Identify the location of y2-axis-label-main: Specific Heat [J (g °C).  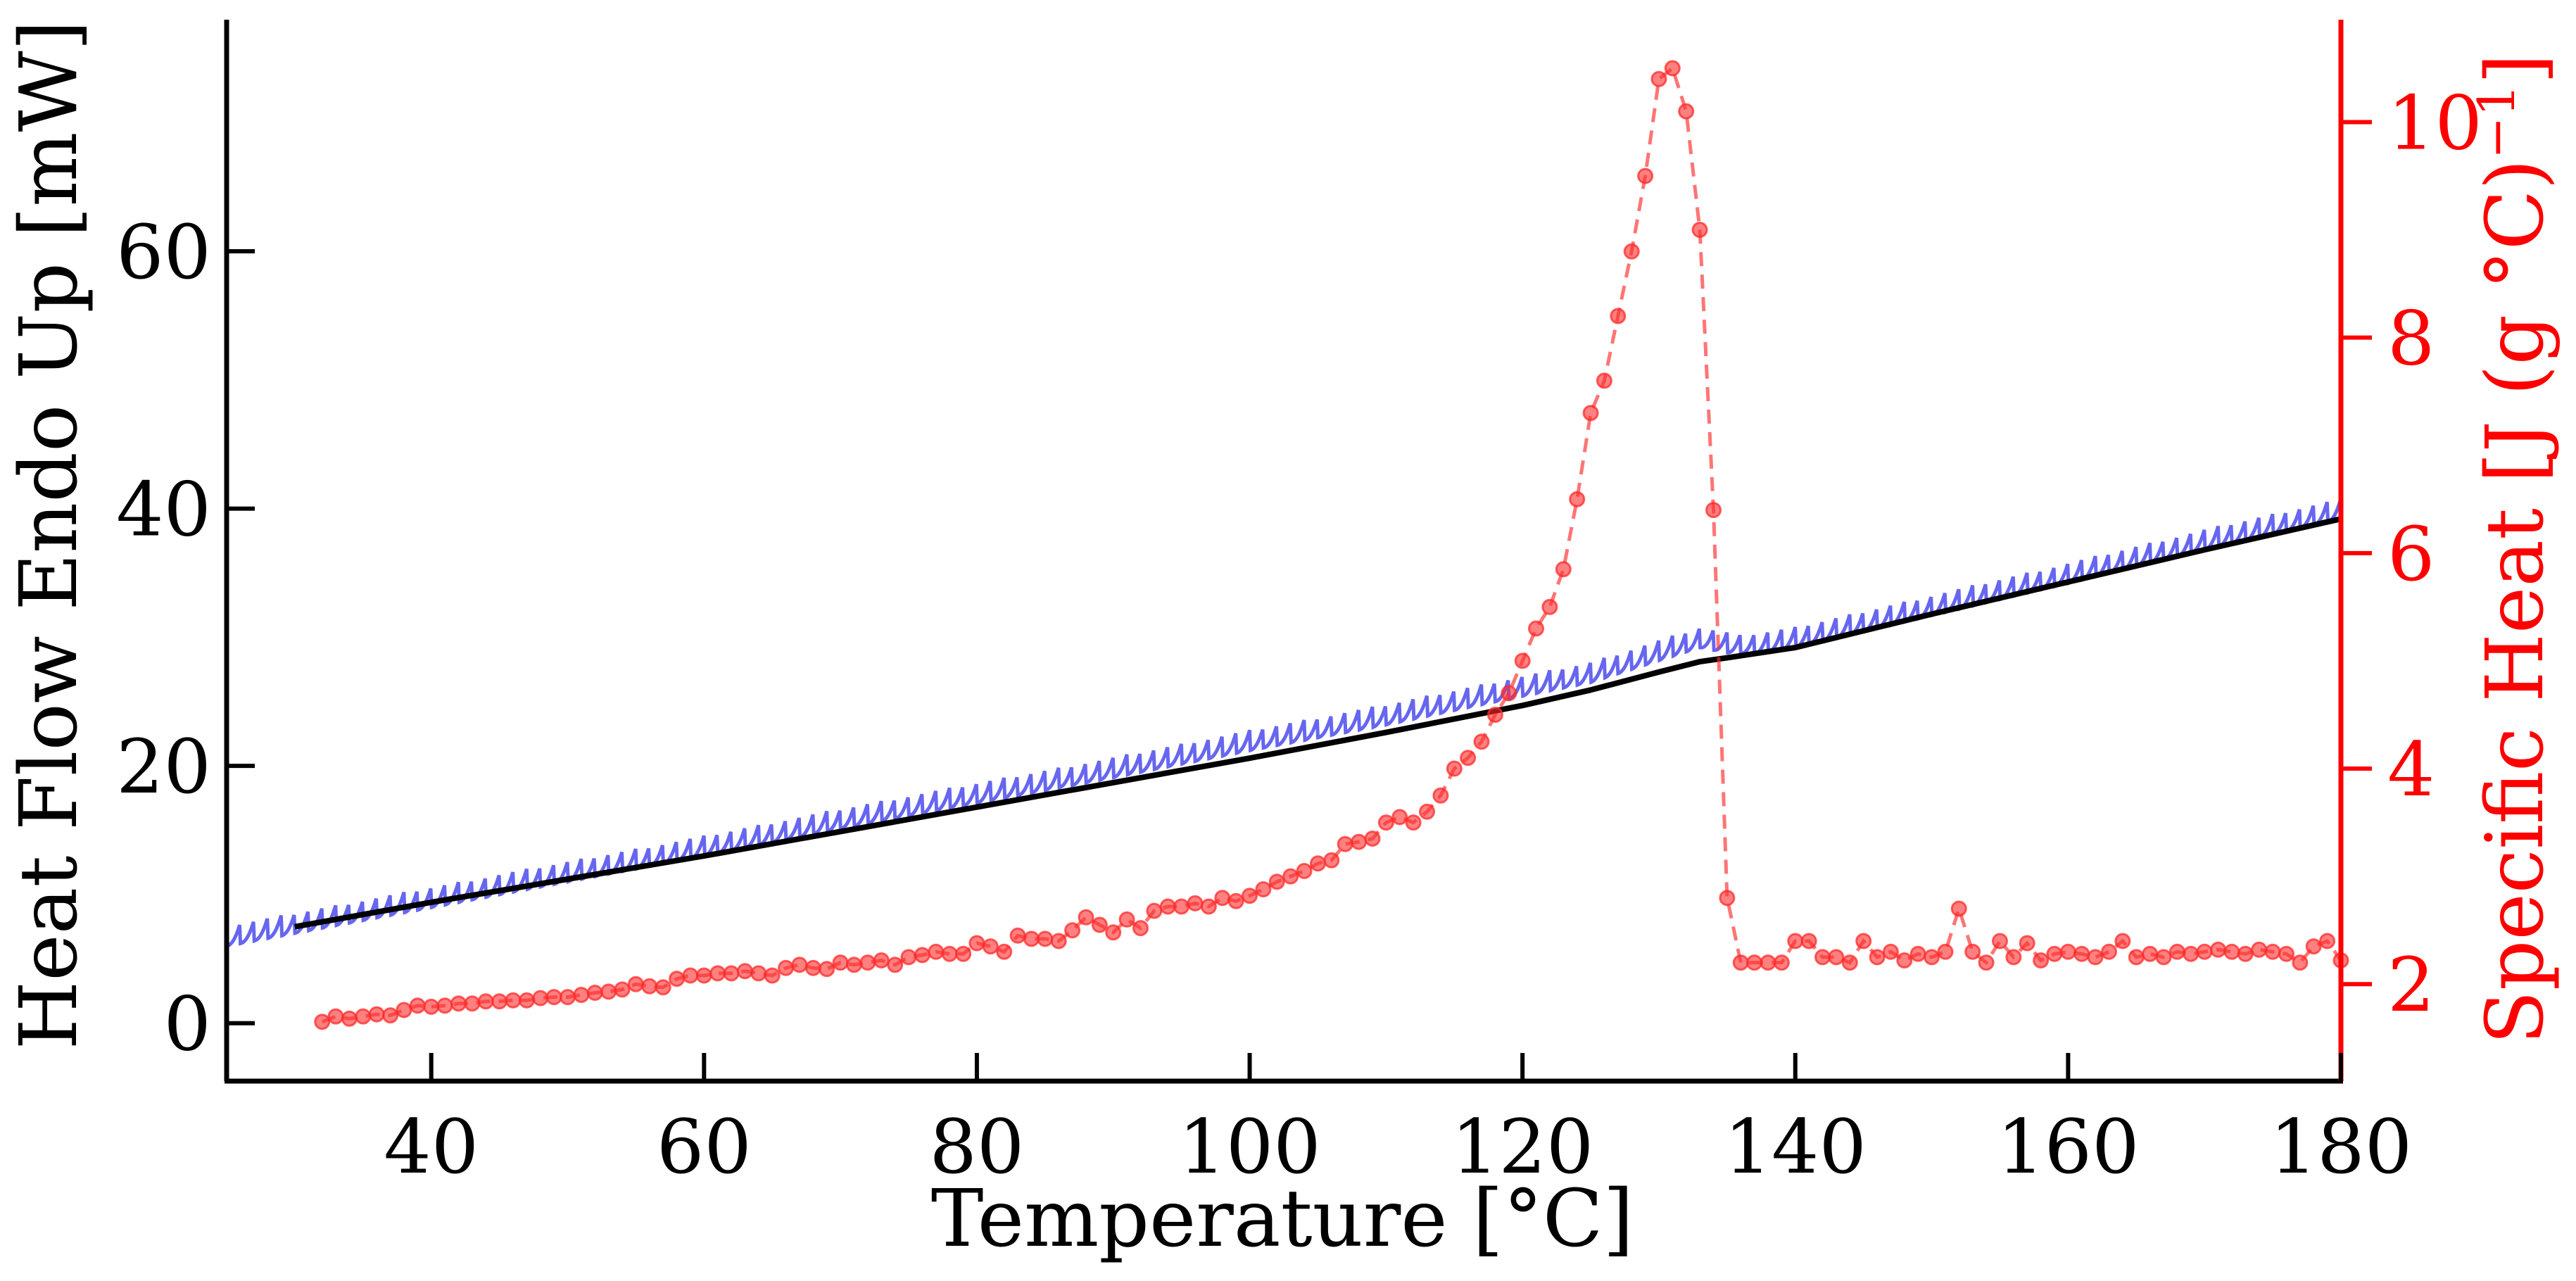
(2515, 602).